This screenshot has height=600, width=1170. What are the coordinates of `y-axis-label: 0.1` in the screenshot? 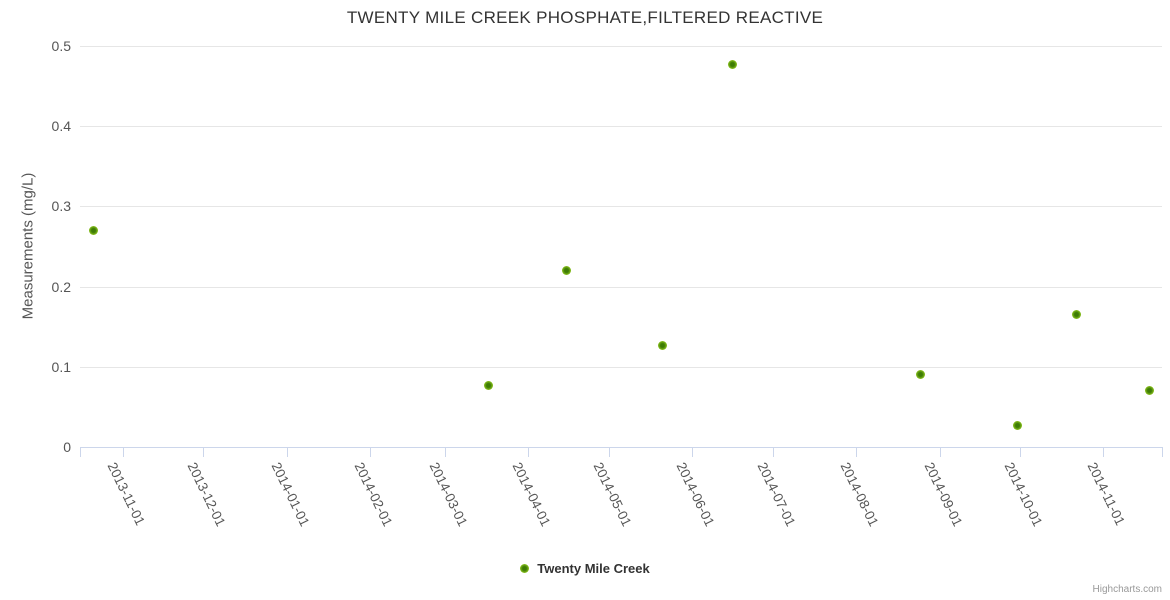 It's located at (61, 366).